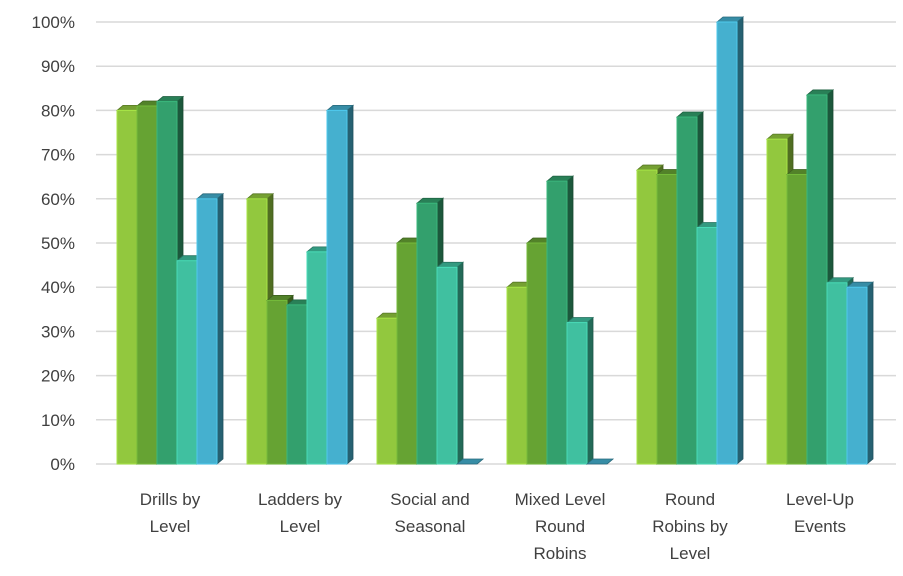 The width and height of the screenshot is (903, 576). I want to click on x-category-label: Robins, so click(560, 553).